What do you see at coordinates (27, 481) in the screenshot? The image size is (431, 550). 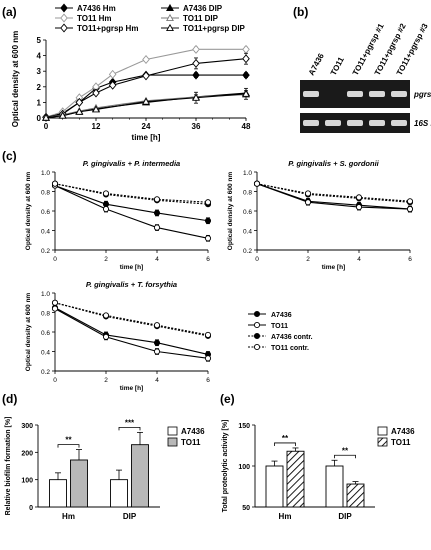 I see `y-tick-label: 100` at bounding box center [27, 481].